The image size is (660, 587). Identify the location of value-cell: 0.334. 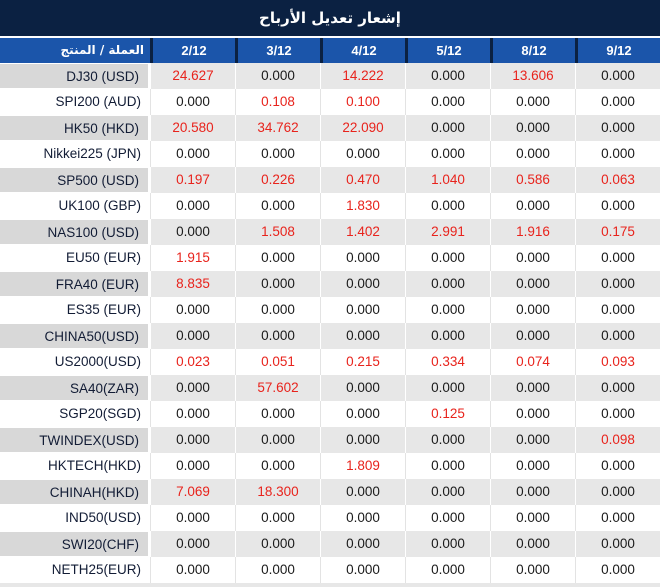
(447, 362).